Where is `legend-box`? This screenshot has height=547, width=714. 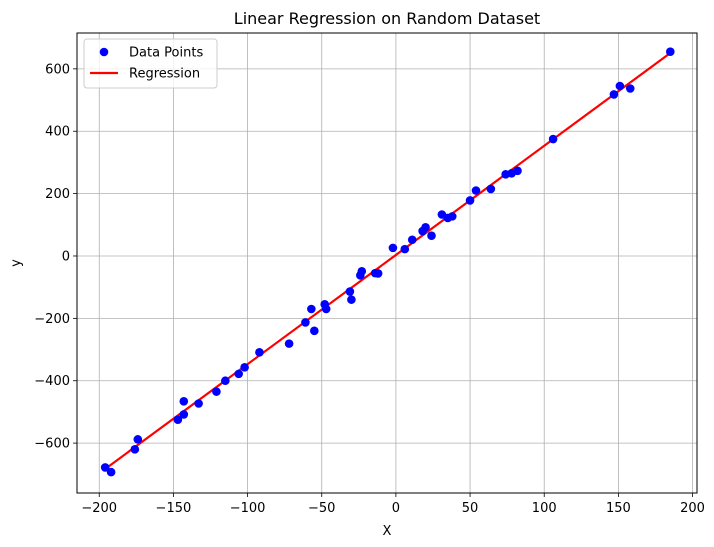 legend-box is located at coordinates (150, 63).